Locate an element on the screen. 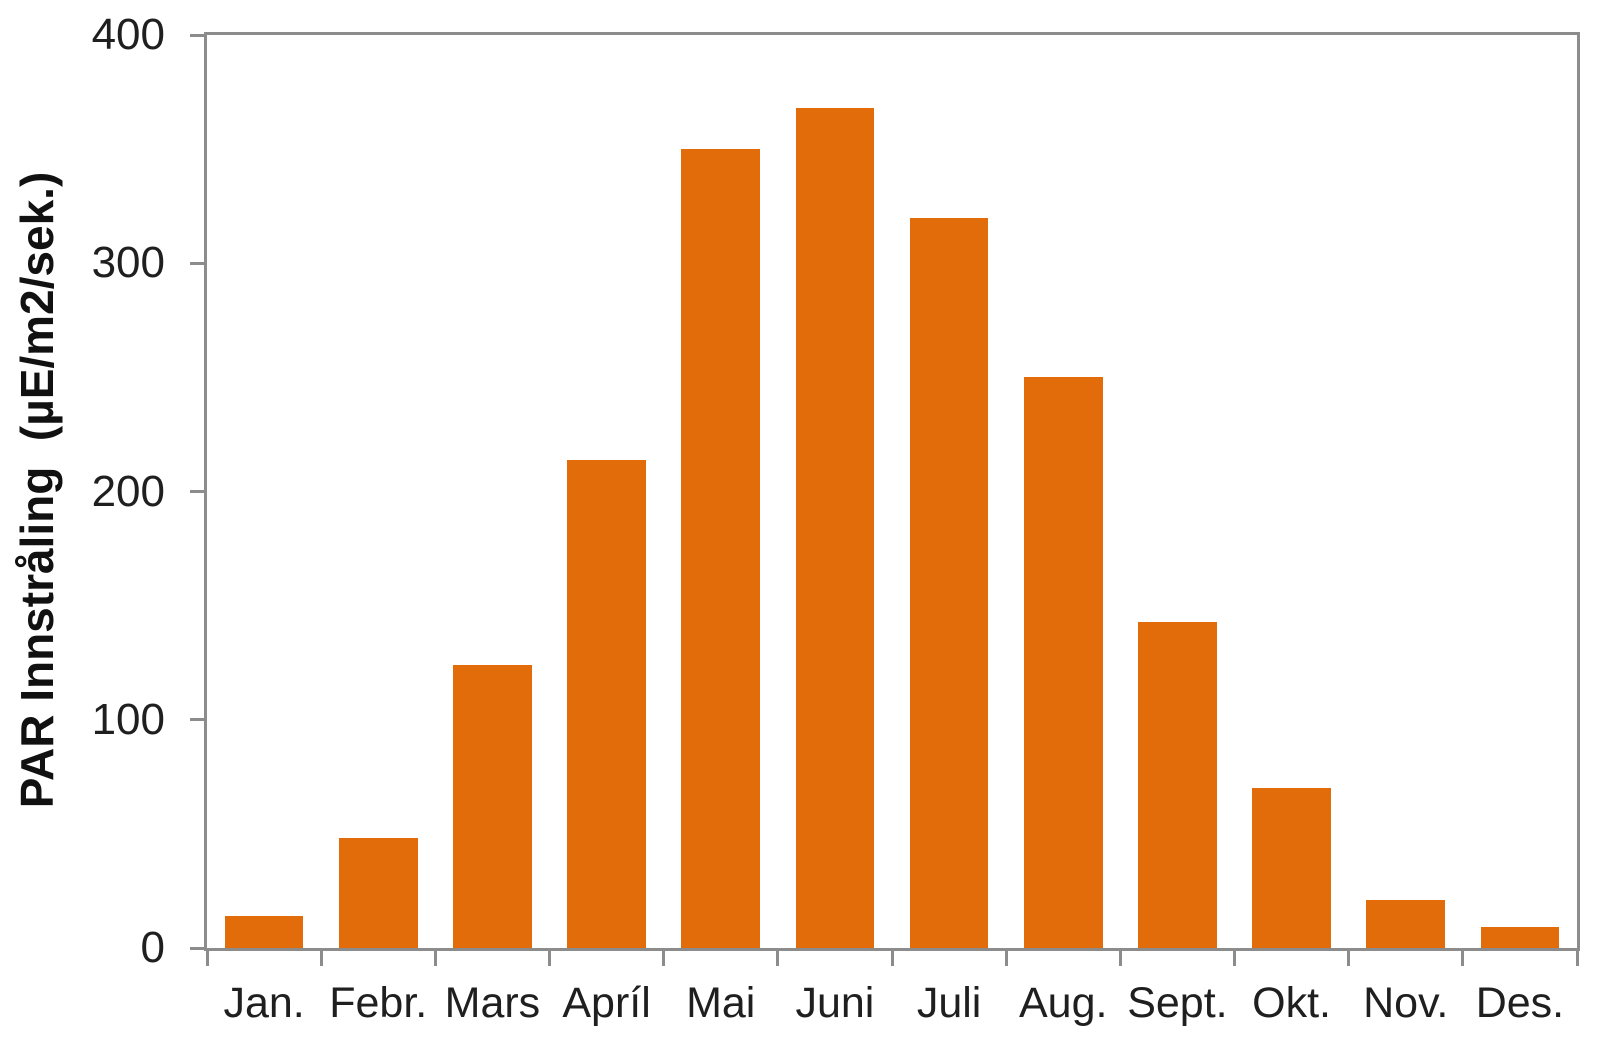  y-tick-label-100: 100 is located at coordinates (128, 719).